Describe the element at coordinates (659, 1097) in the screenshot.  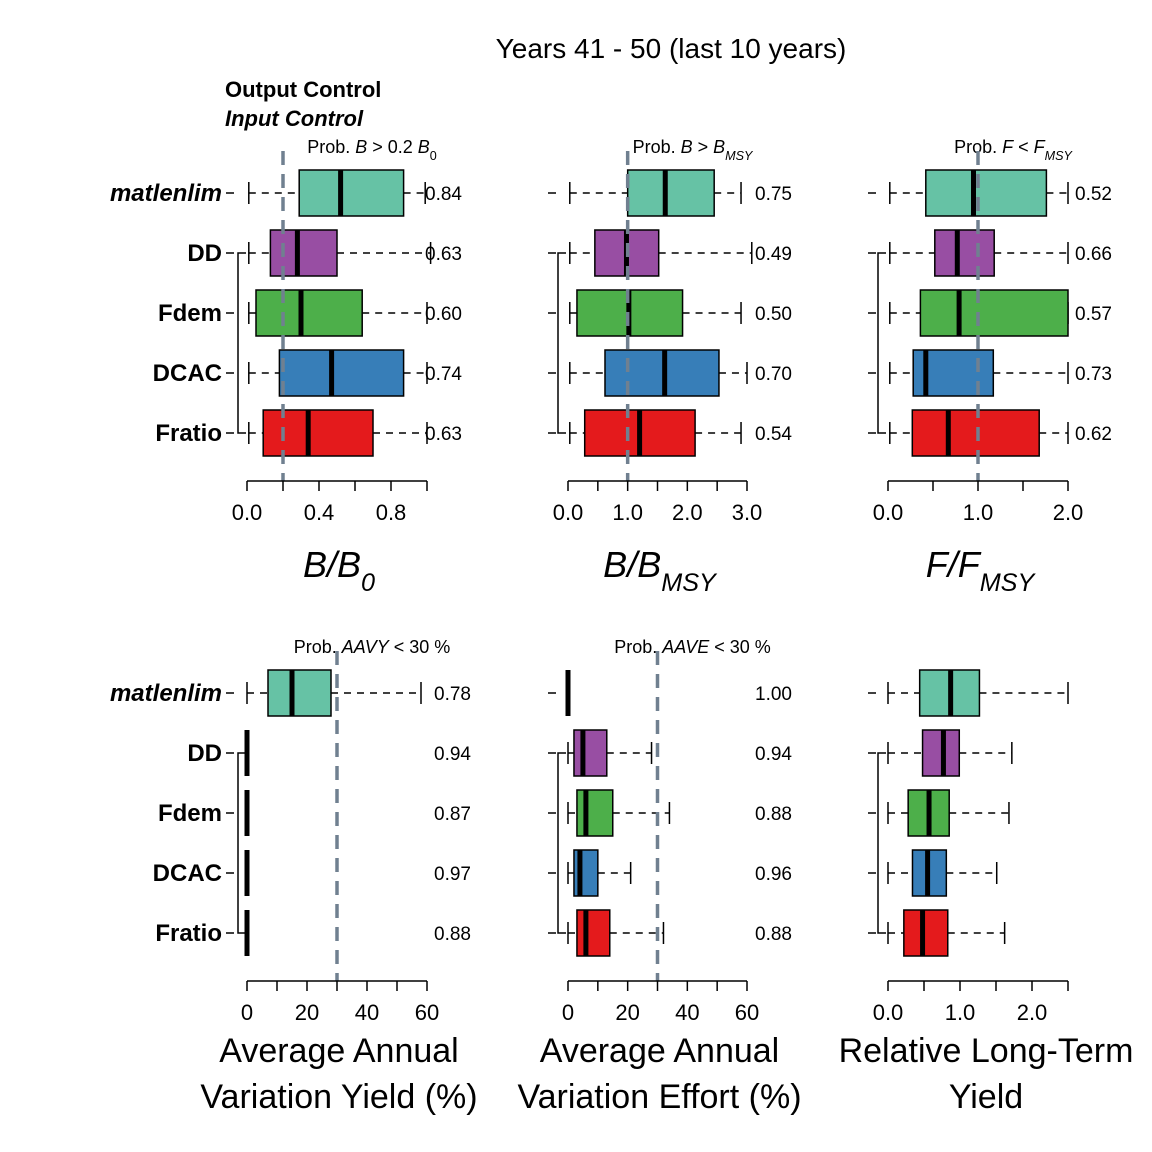
I see `x-axis-title-line-2: Variation Effort (%)` at that location.